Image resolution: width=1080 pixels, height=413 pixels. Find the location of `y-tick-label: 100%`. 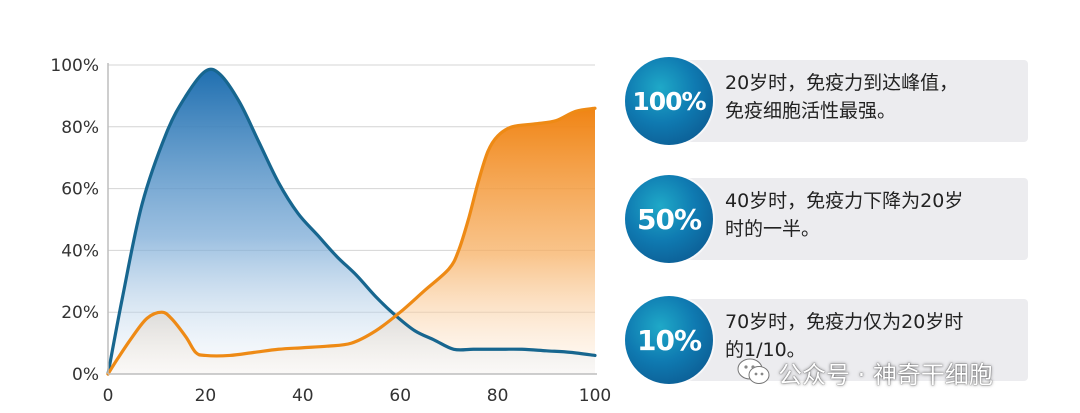

y-tick-label: 100% is located at coordinates (74, 66).